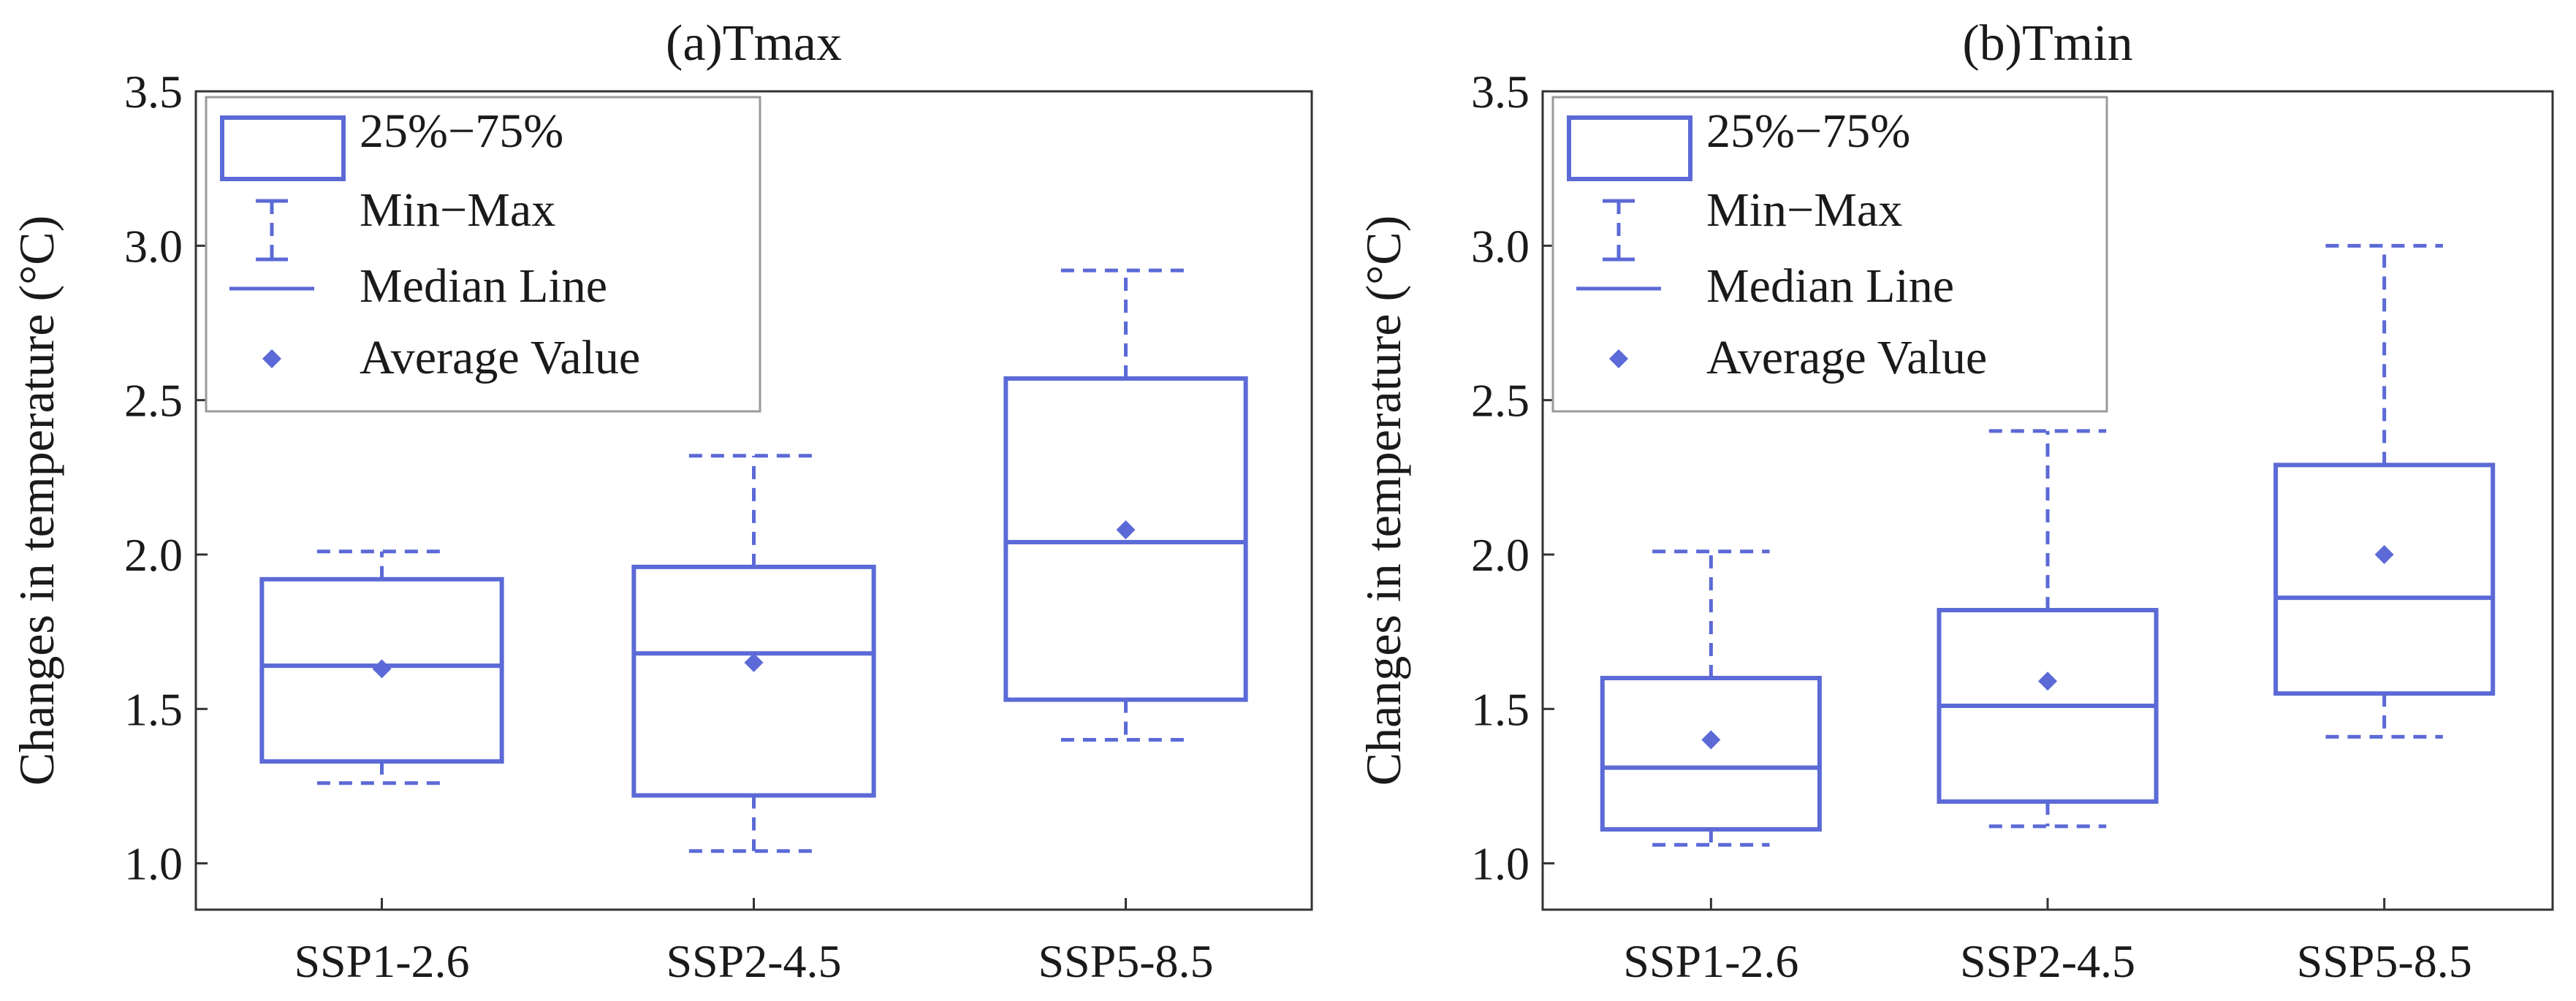 The height and width of the screenshot is (1001, 2576). Describe the element at coordinates (754, 43) in the screenshot. I see `chart-title: (a)Tmax` at that location.